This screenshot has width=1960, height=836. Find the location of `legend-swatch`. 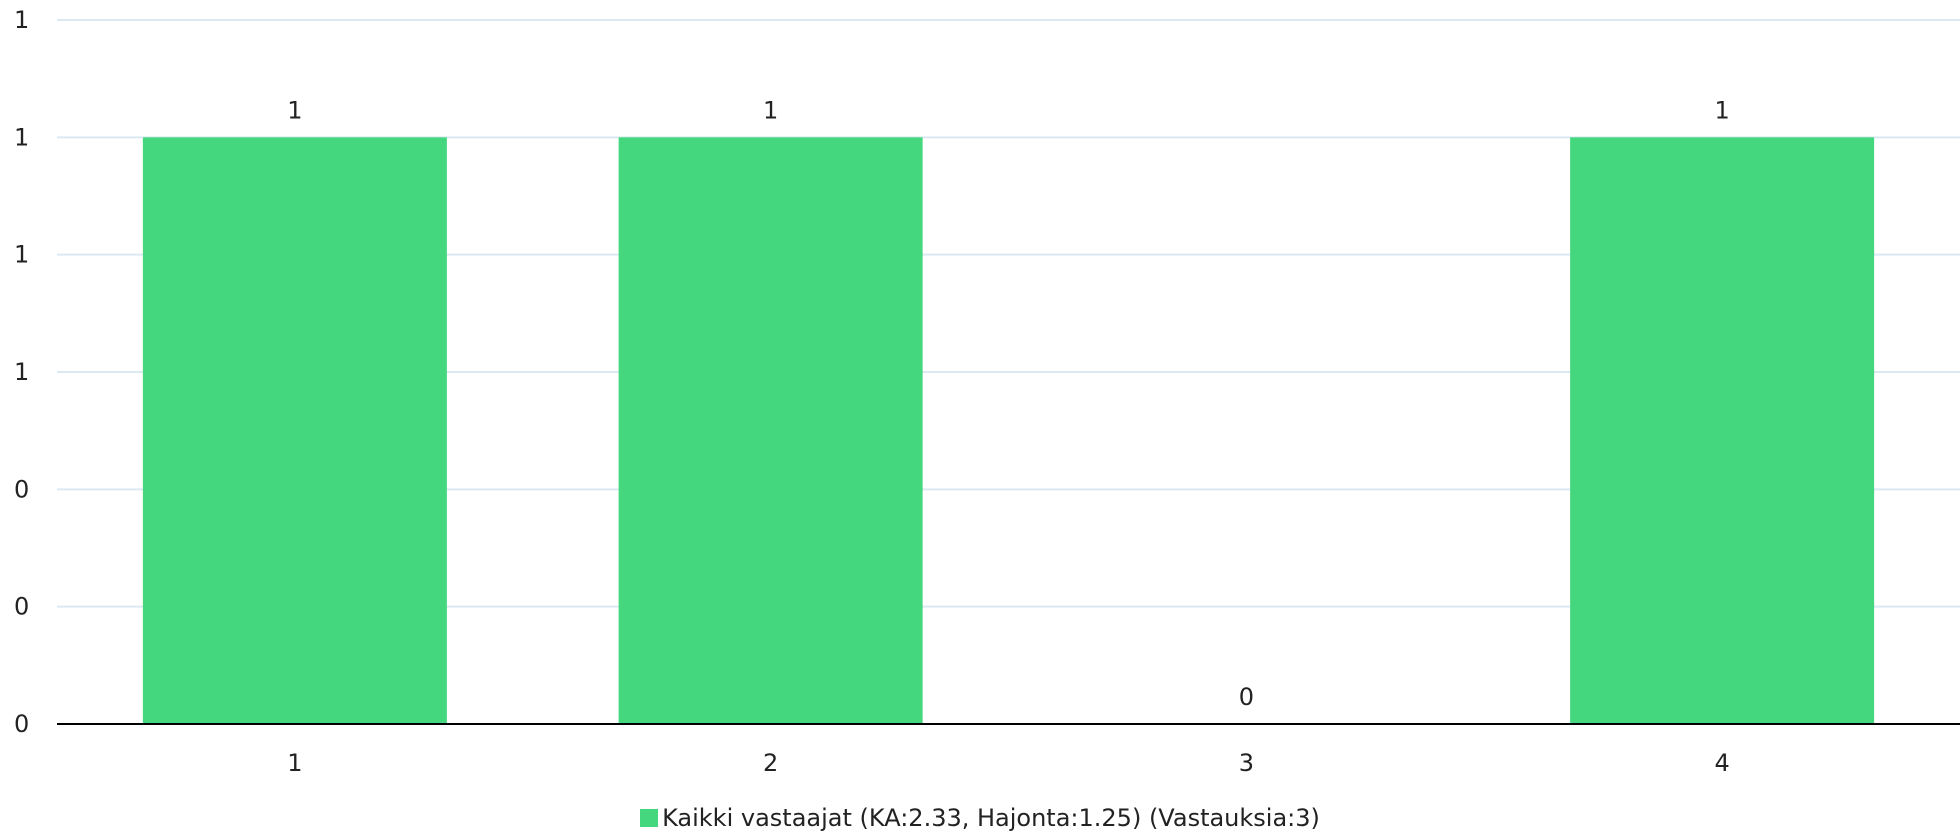

legend-swatch is located at coordinates (649, 818).